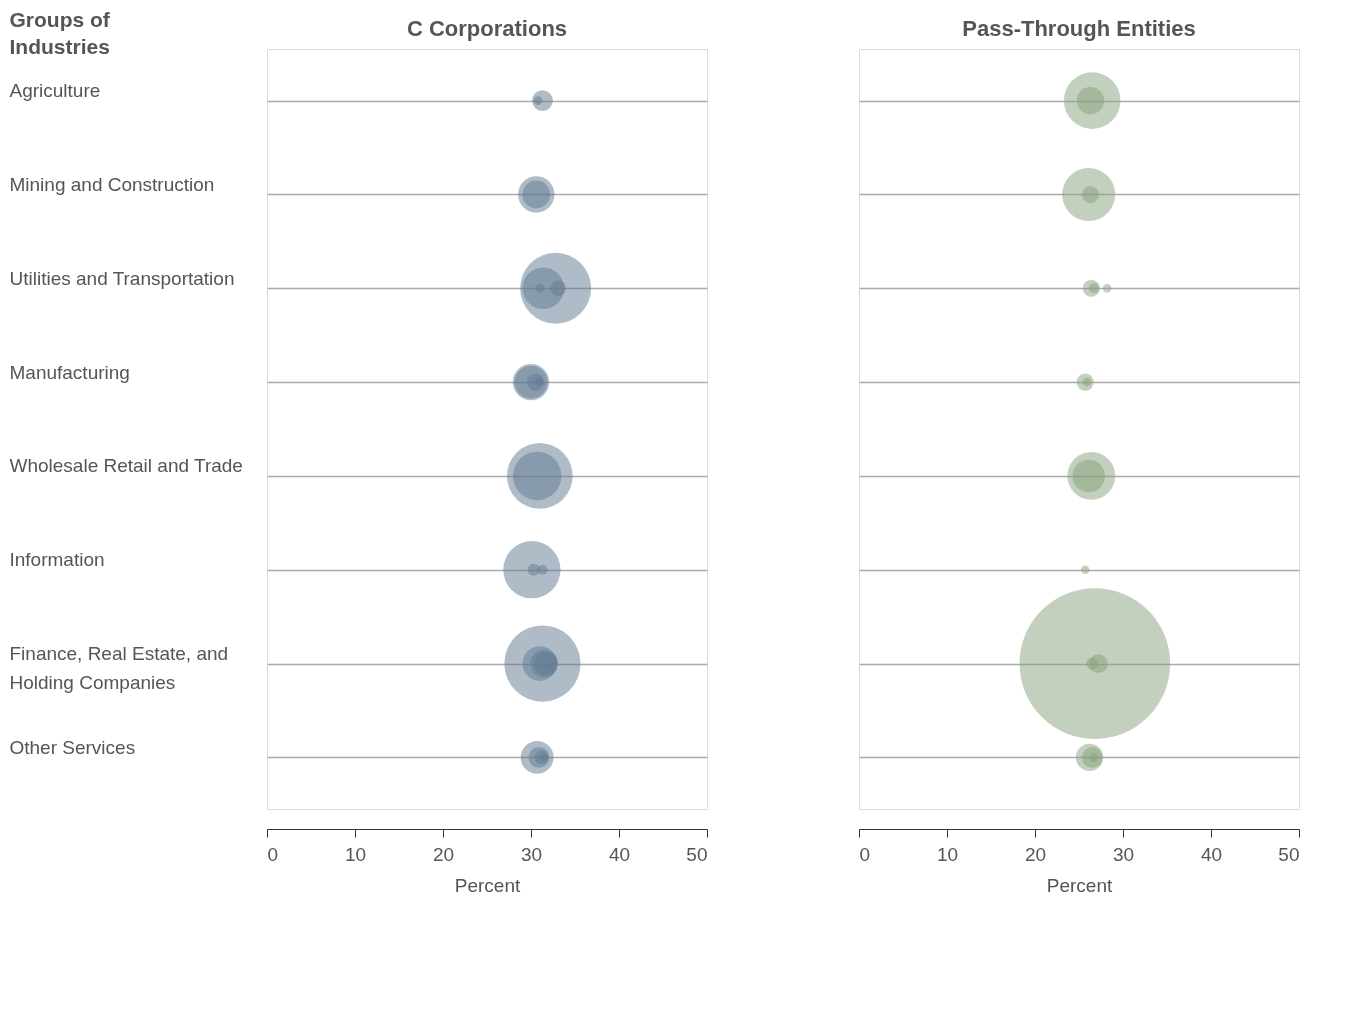  I want to click on y-tick-label: Wholesale Retail and Trade, so click(126, 466).